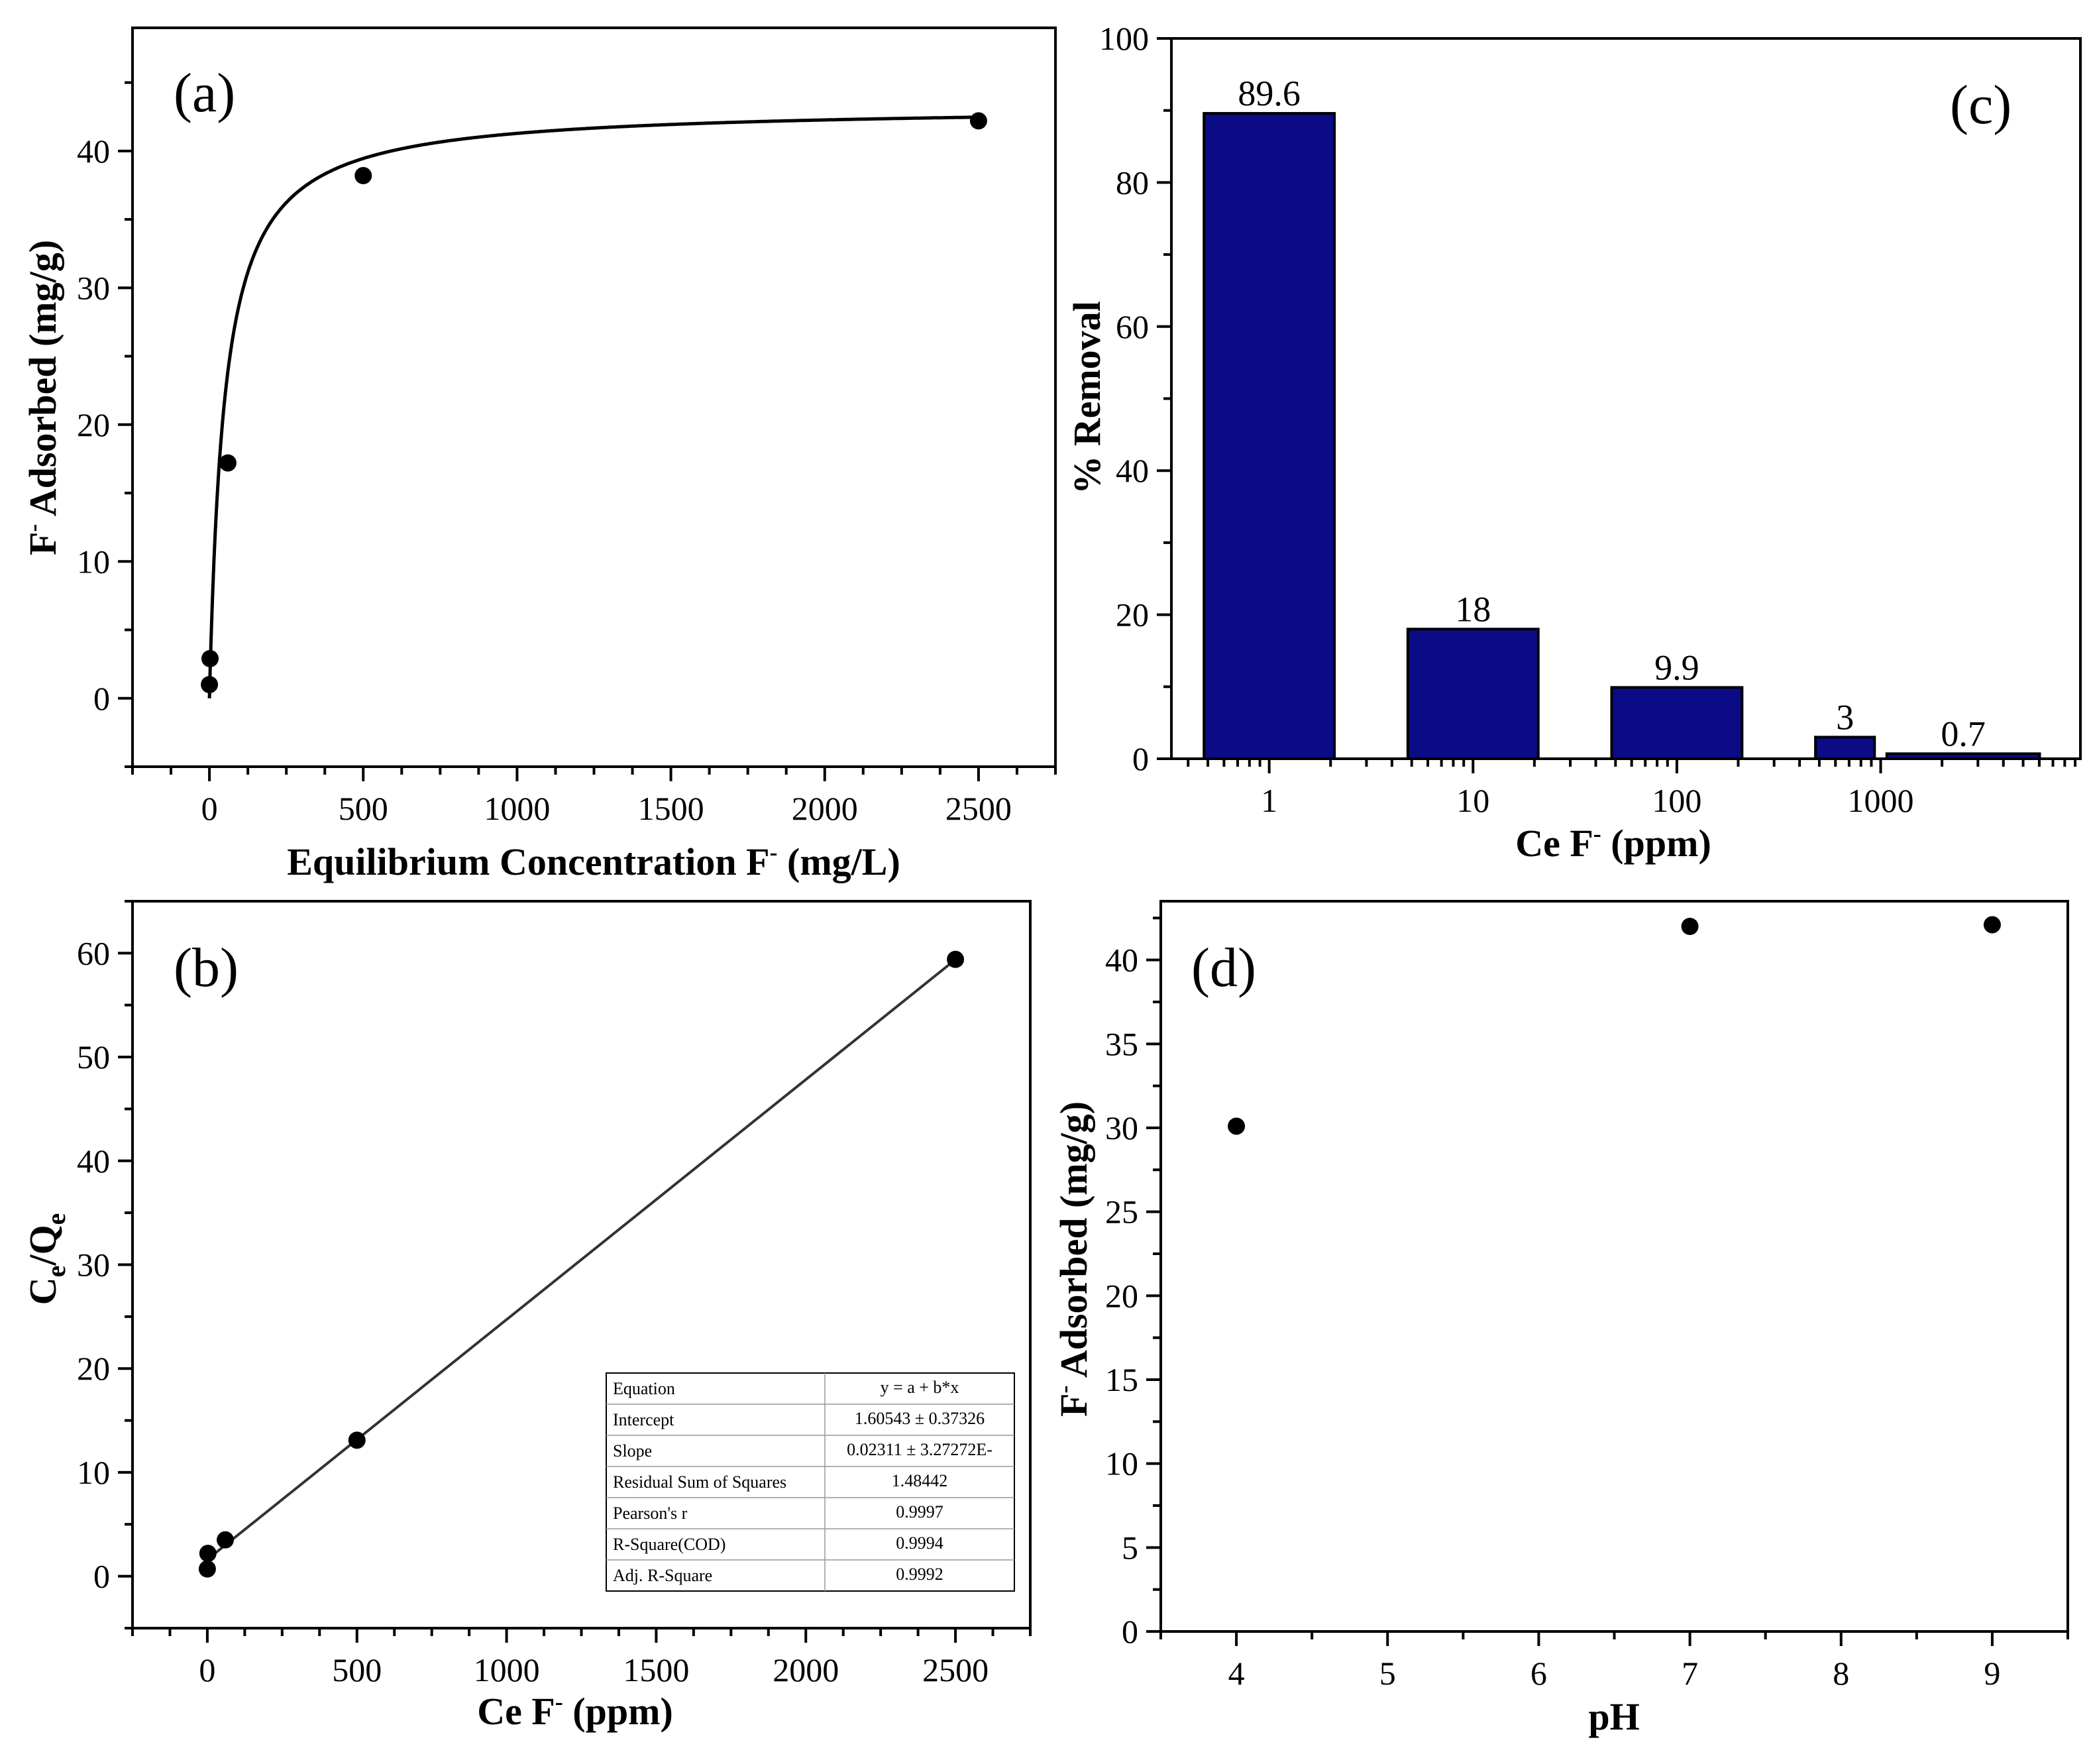 This screenshot has height=1764, width=2093. What do you see at coordinates (1981, 105) in the screenshot?
I see `panel-c-label: (c)` at bounding box center [1981, 105].